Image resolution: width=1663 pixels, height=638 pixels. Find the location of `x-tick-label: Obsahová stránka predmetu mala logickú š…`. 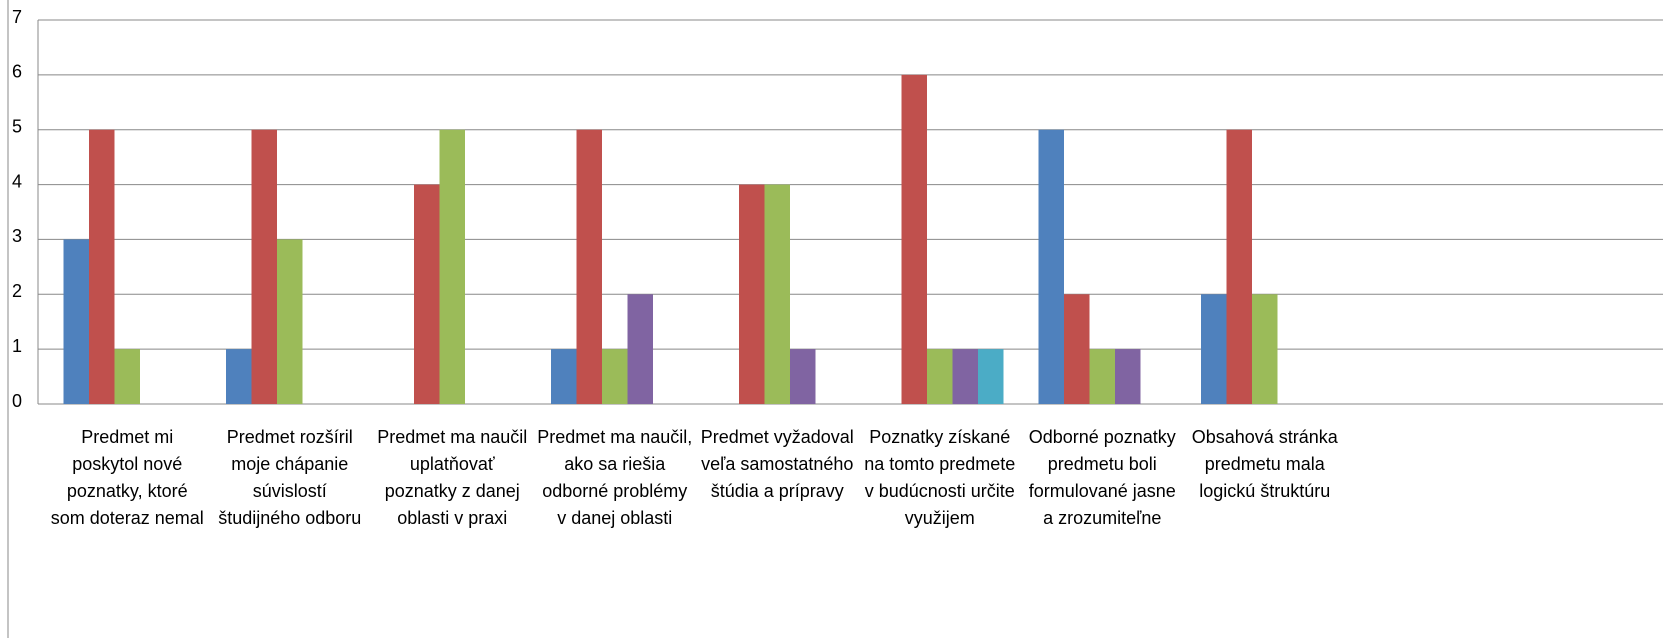

x-tick-label: Obsahová stránka predmetu mala logickú š… is located at coordinates (1264, 464).